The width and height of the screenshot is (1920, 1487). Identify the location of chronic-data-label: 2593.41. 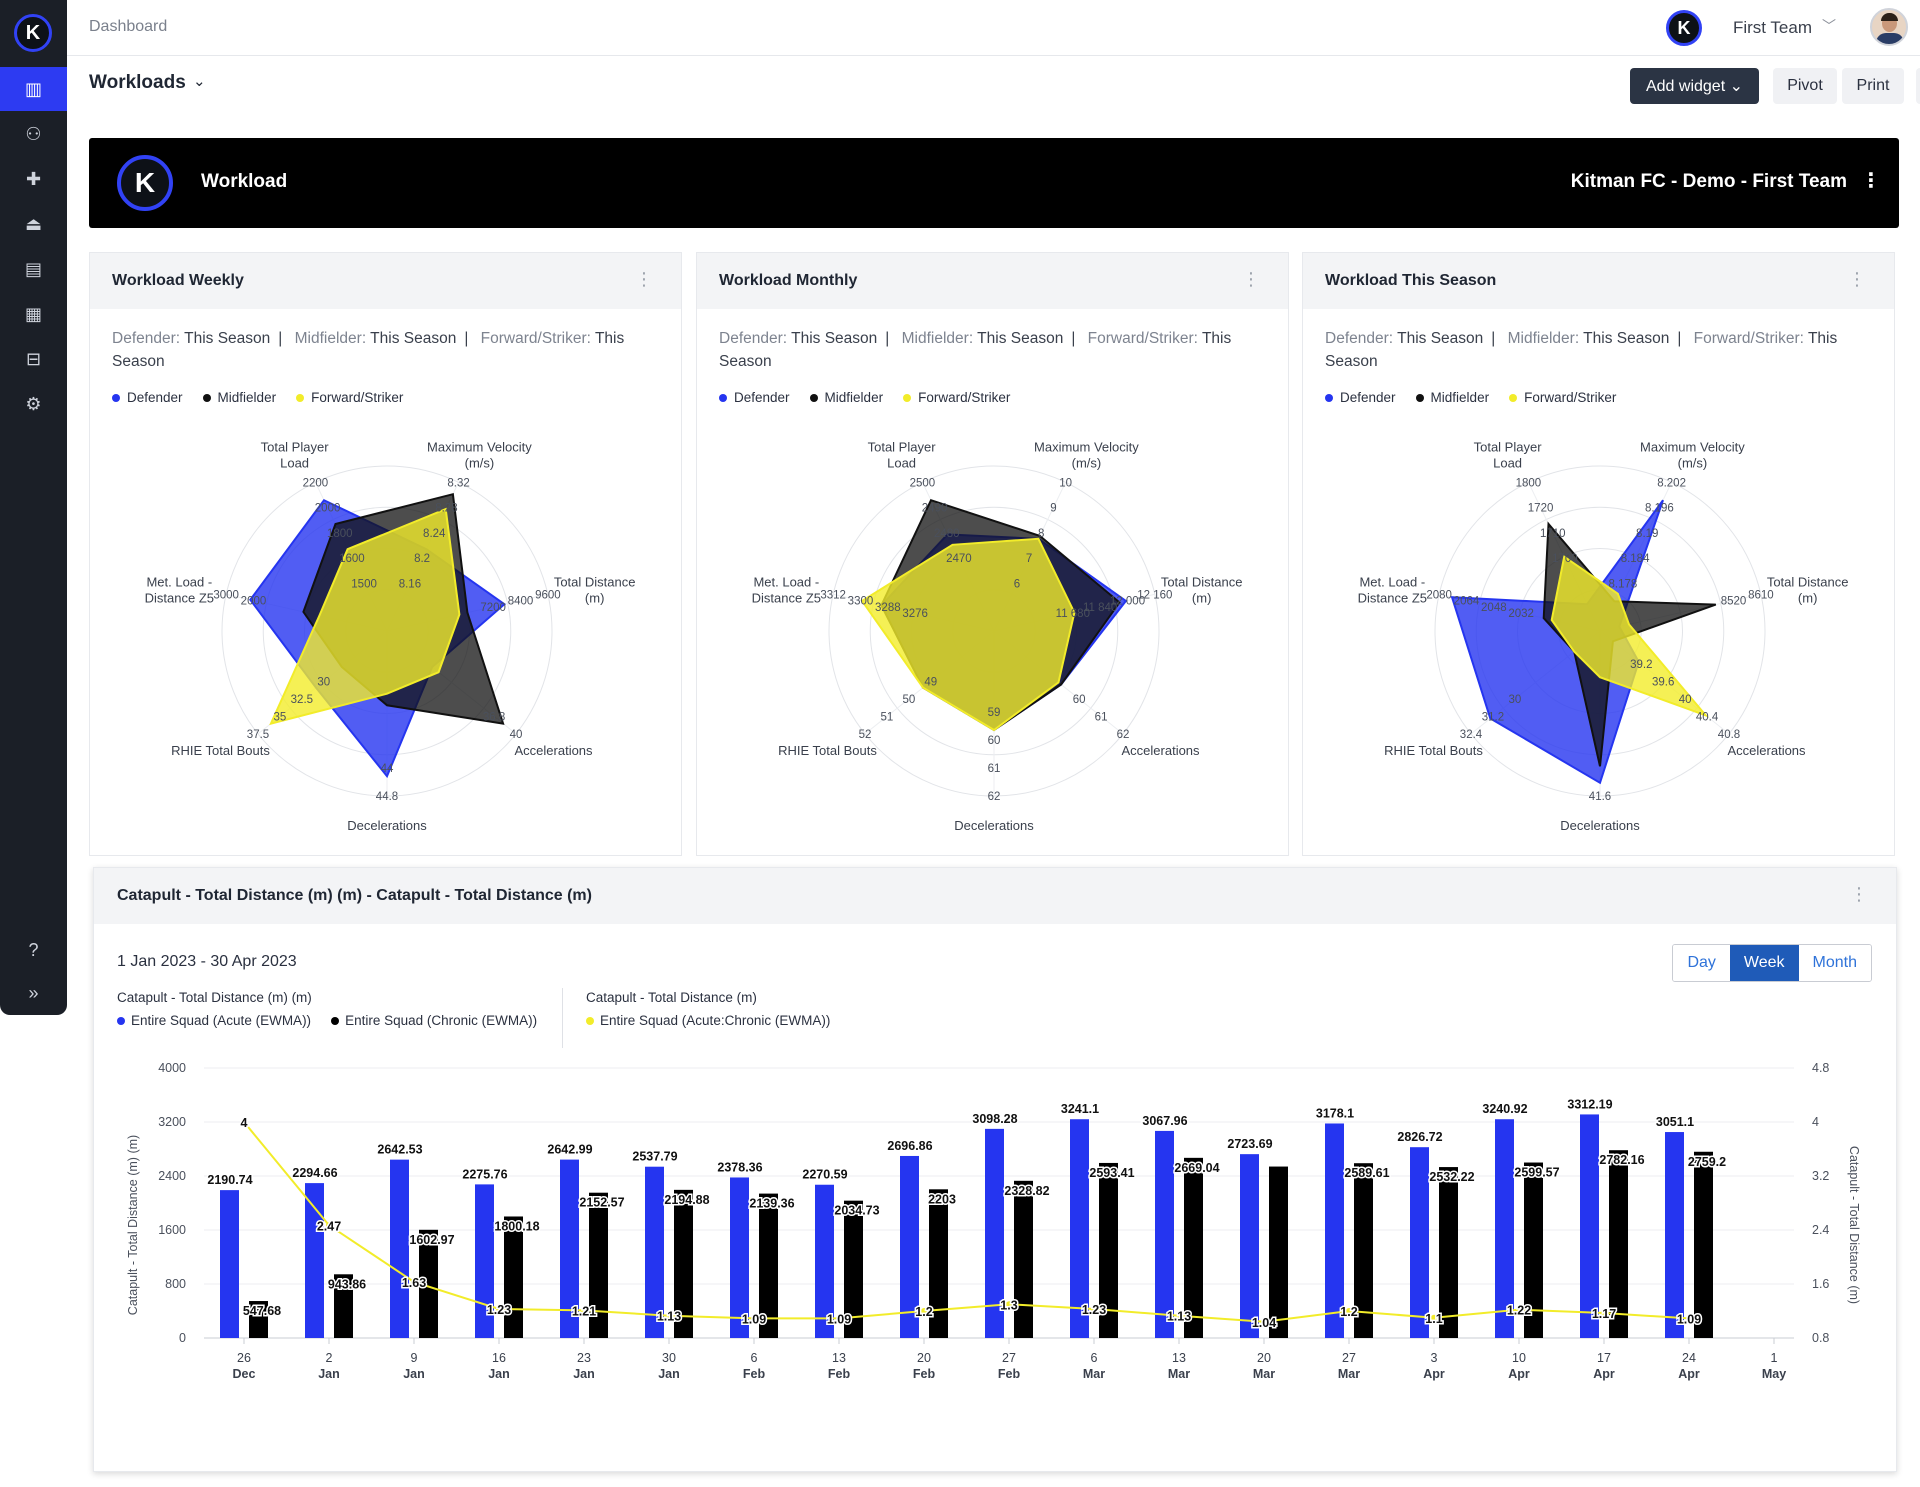
(1111, 1173).